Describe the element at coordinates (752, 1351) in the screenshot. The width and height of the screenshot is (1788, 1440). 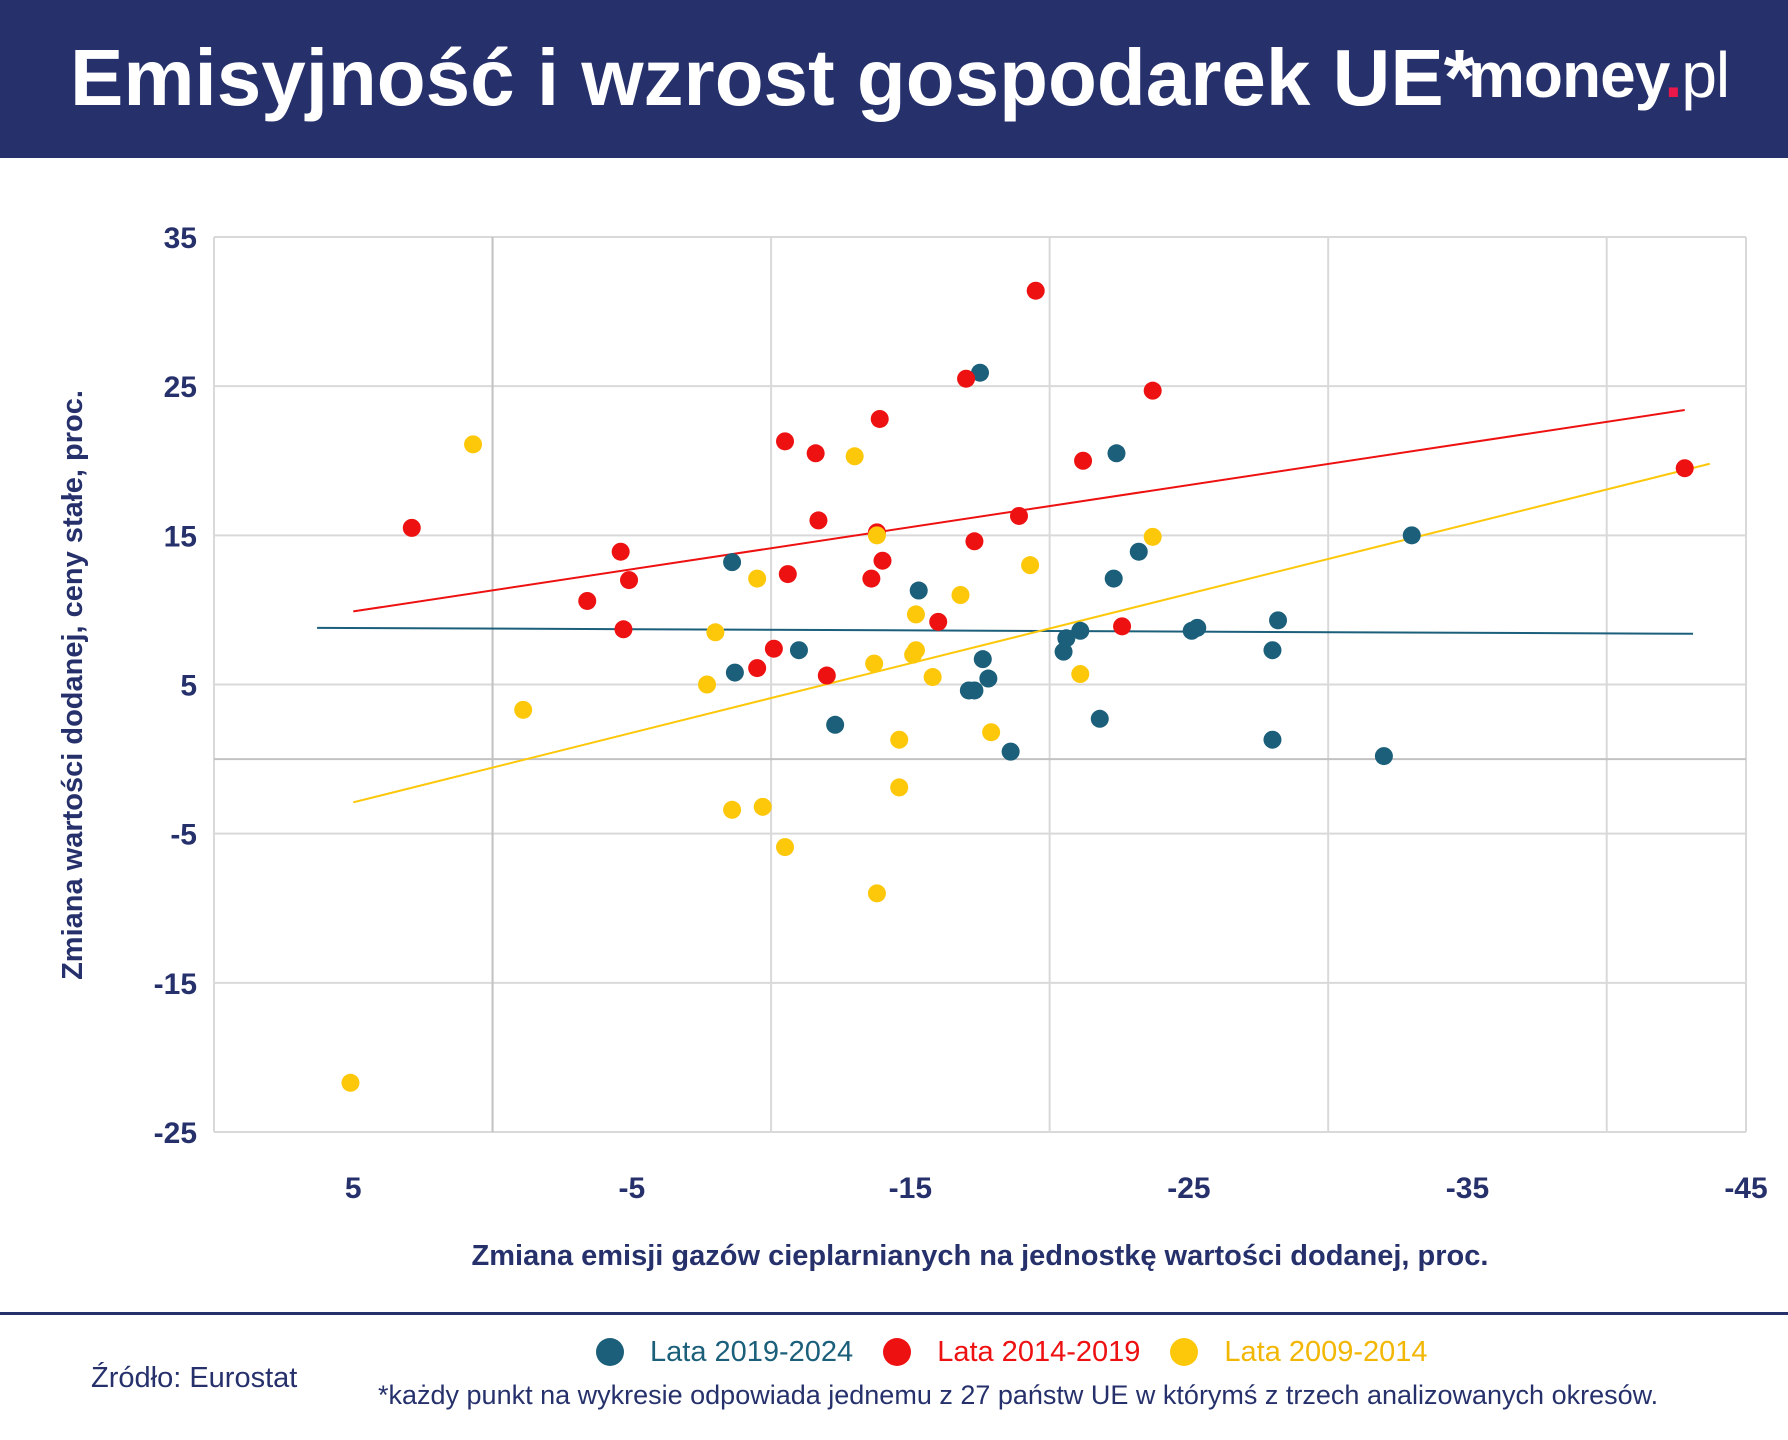
I see `legend-label-2019-2024: Lata 2019-2024` at that location.